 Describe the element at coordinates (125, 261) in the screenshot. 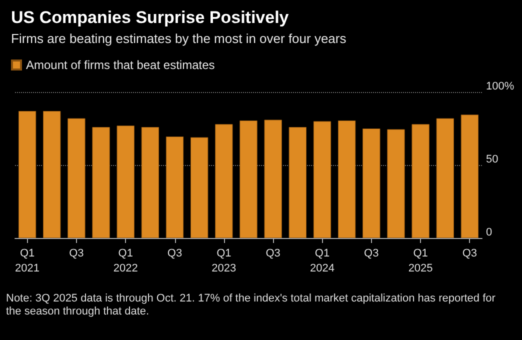

I see `x-tick-label: Q1 2022` at that location.